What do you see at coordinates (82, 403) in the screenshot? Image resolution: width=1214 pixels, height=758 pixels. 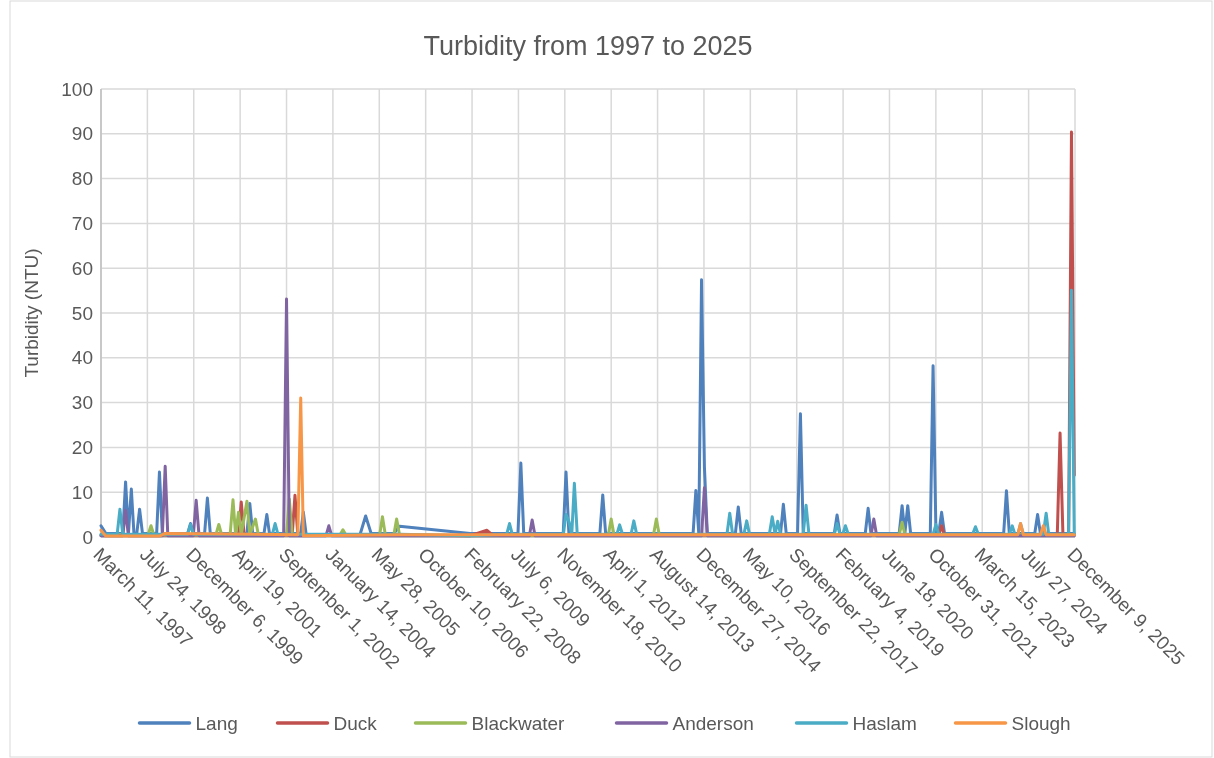 I see `y-tick-label: 30` at bounding box center [82, 403].